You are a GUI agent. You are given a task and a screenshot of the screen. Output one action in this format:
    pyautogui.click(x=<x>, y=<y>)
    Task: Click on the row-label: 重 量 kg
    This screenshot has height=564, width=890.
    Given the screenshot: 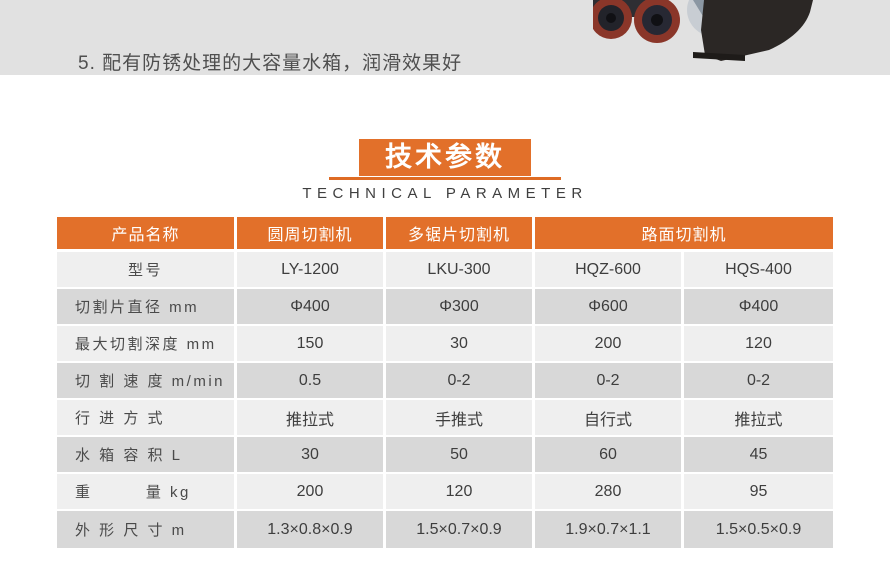 What is the action you would take?
    pyautogui.click(x=147, y=492)
    